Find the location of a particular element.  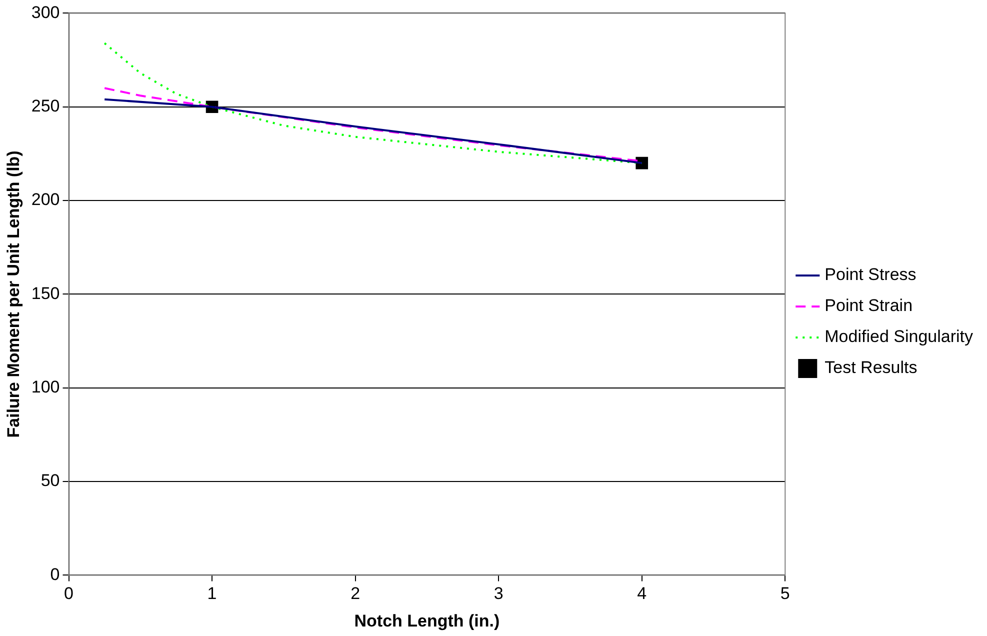

x-tick-label: 0 is located at coordinates (69, 594).